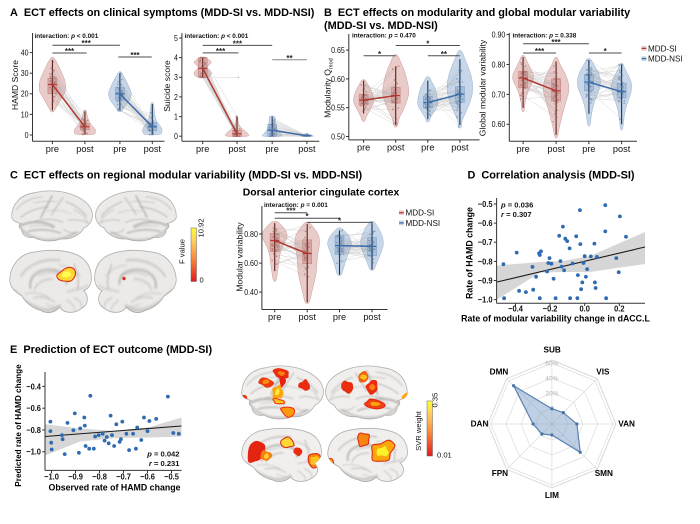 This screenshot has width=700, height=524. What do you see at coordinates (604, 473) in the screenshot?
I see `svg-text: SMN` at bounding box center [604, 473].